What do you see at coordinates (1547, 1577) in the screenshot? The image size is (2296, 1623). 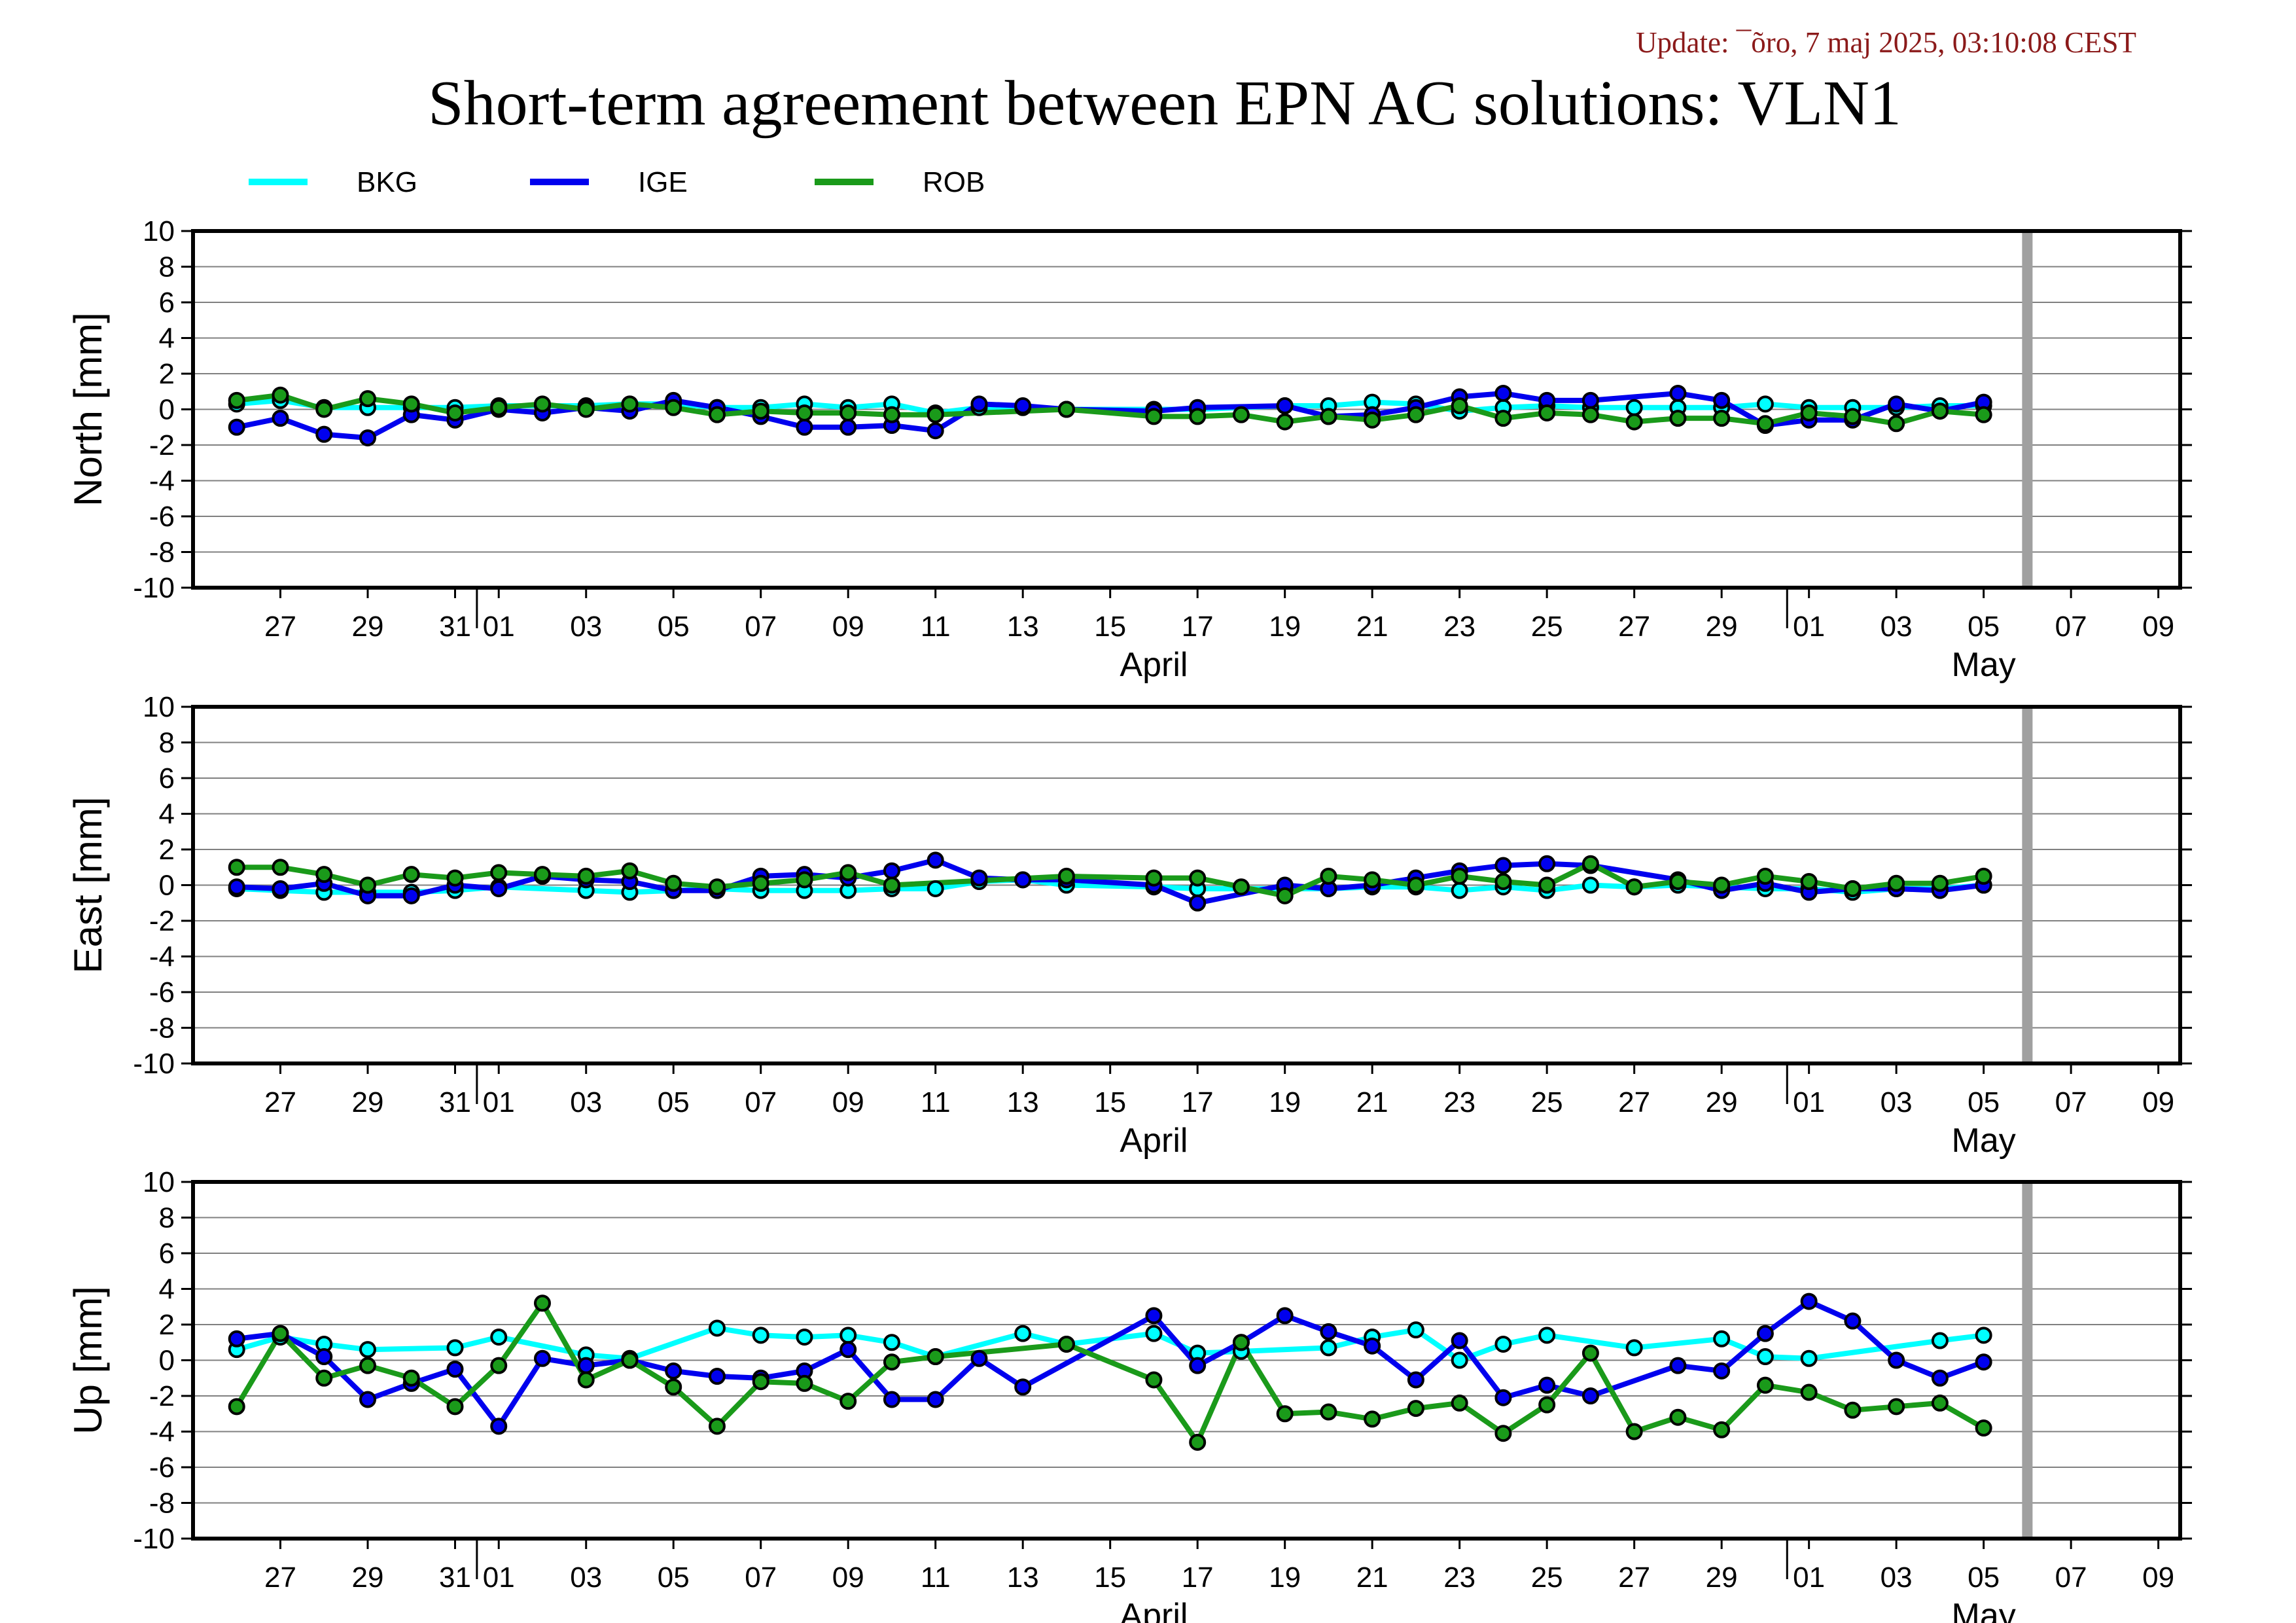 I see `x-tick-label: 25` at bounding box center [1547, 1577].